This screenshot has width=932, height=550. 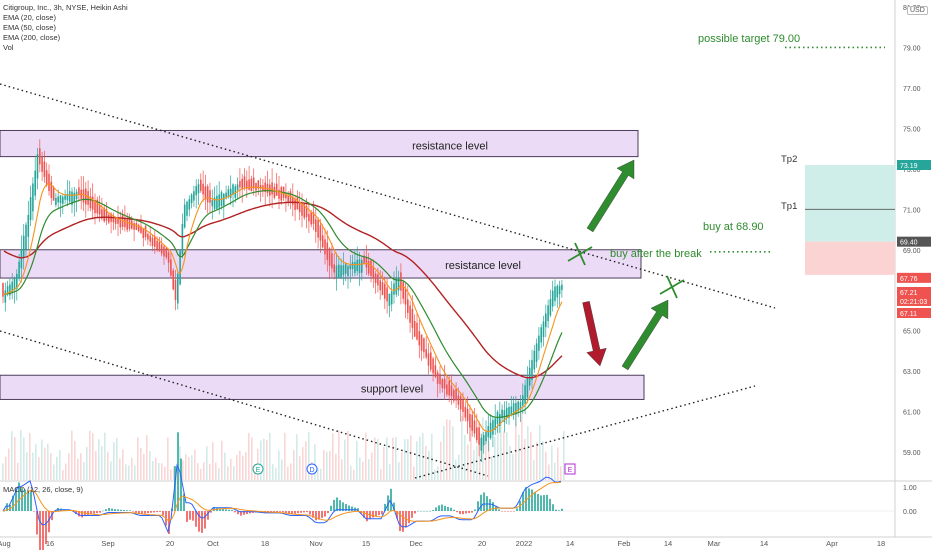 I want to click on macd-axis-tick: 0.00, so click(x=910, y=512).